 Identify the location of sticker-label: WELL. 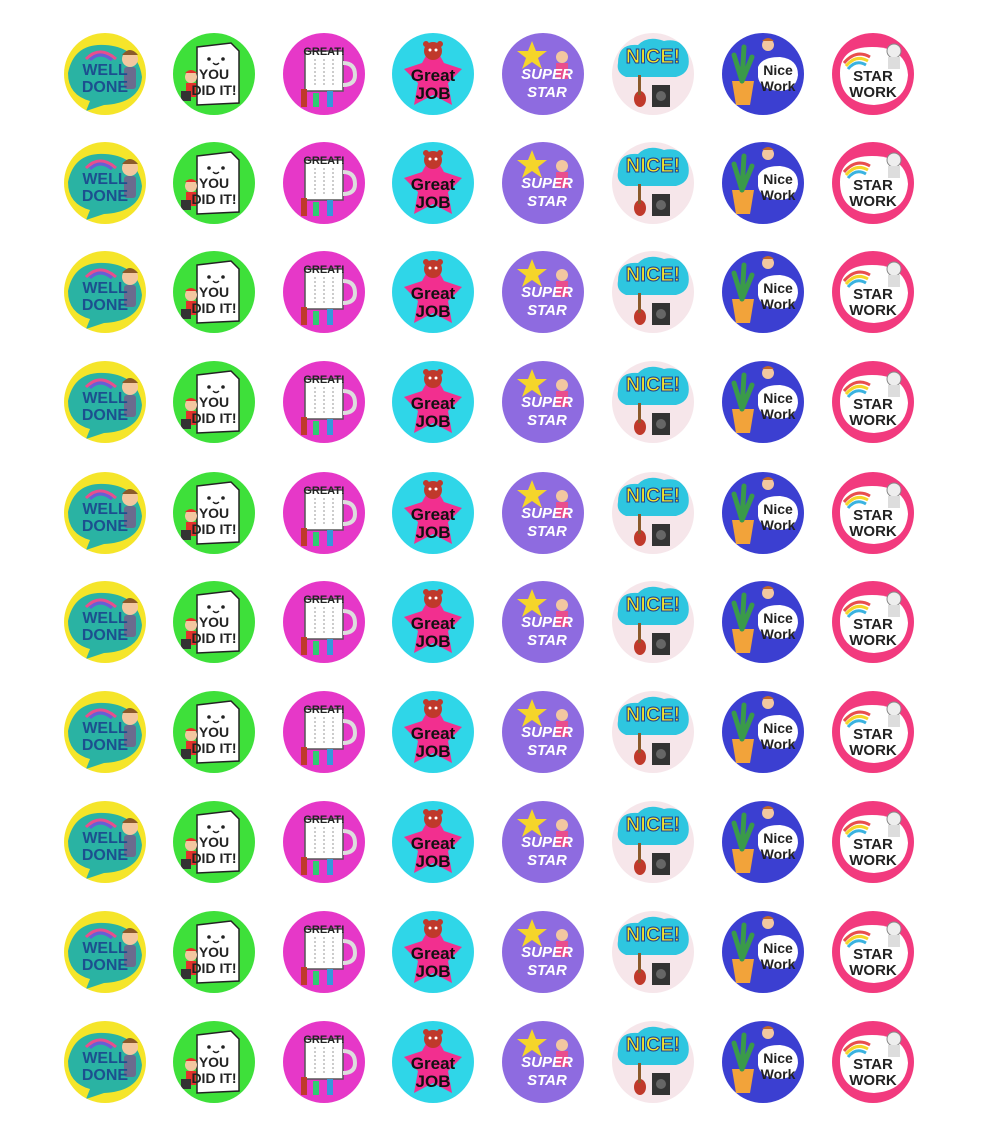
(105, 948).